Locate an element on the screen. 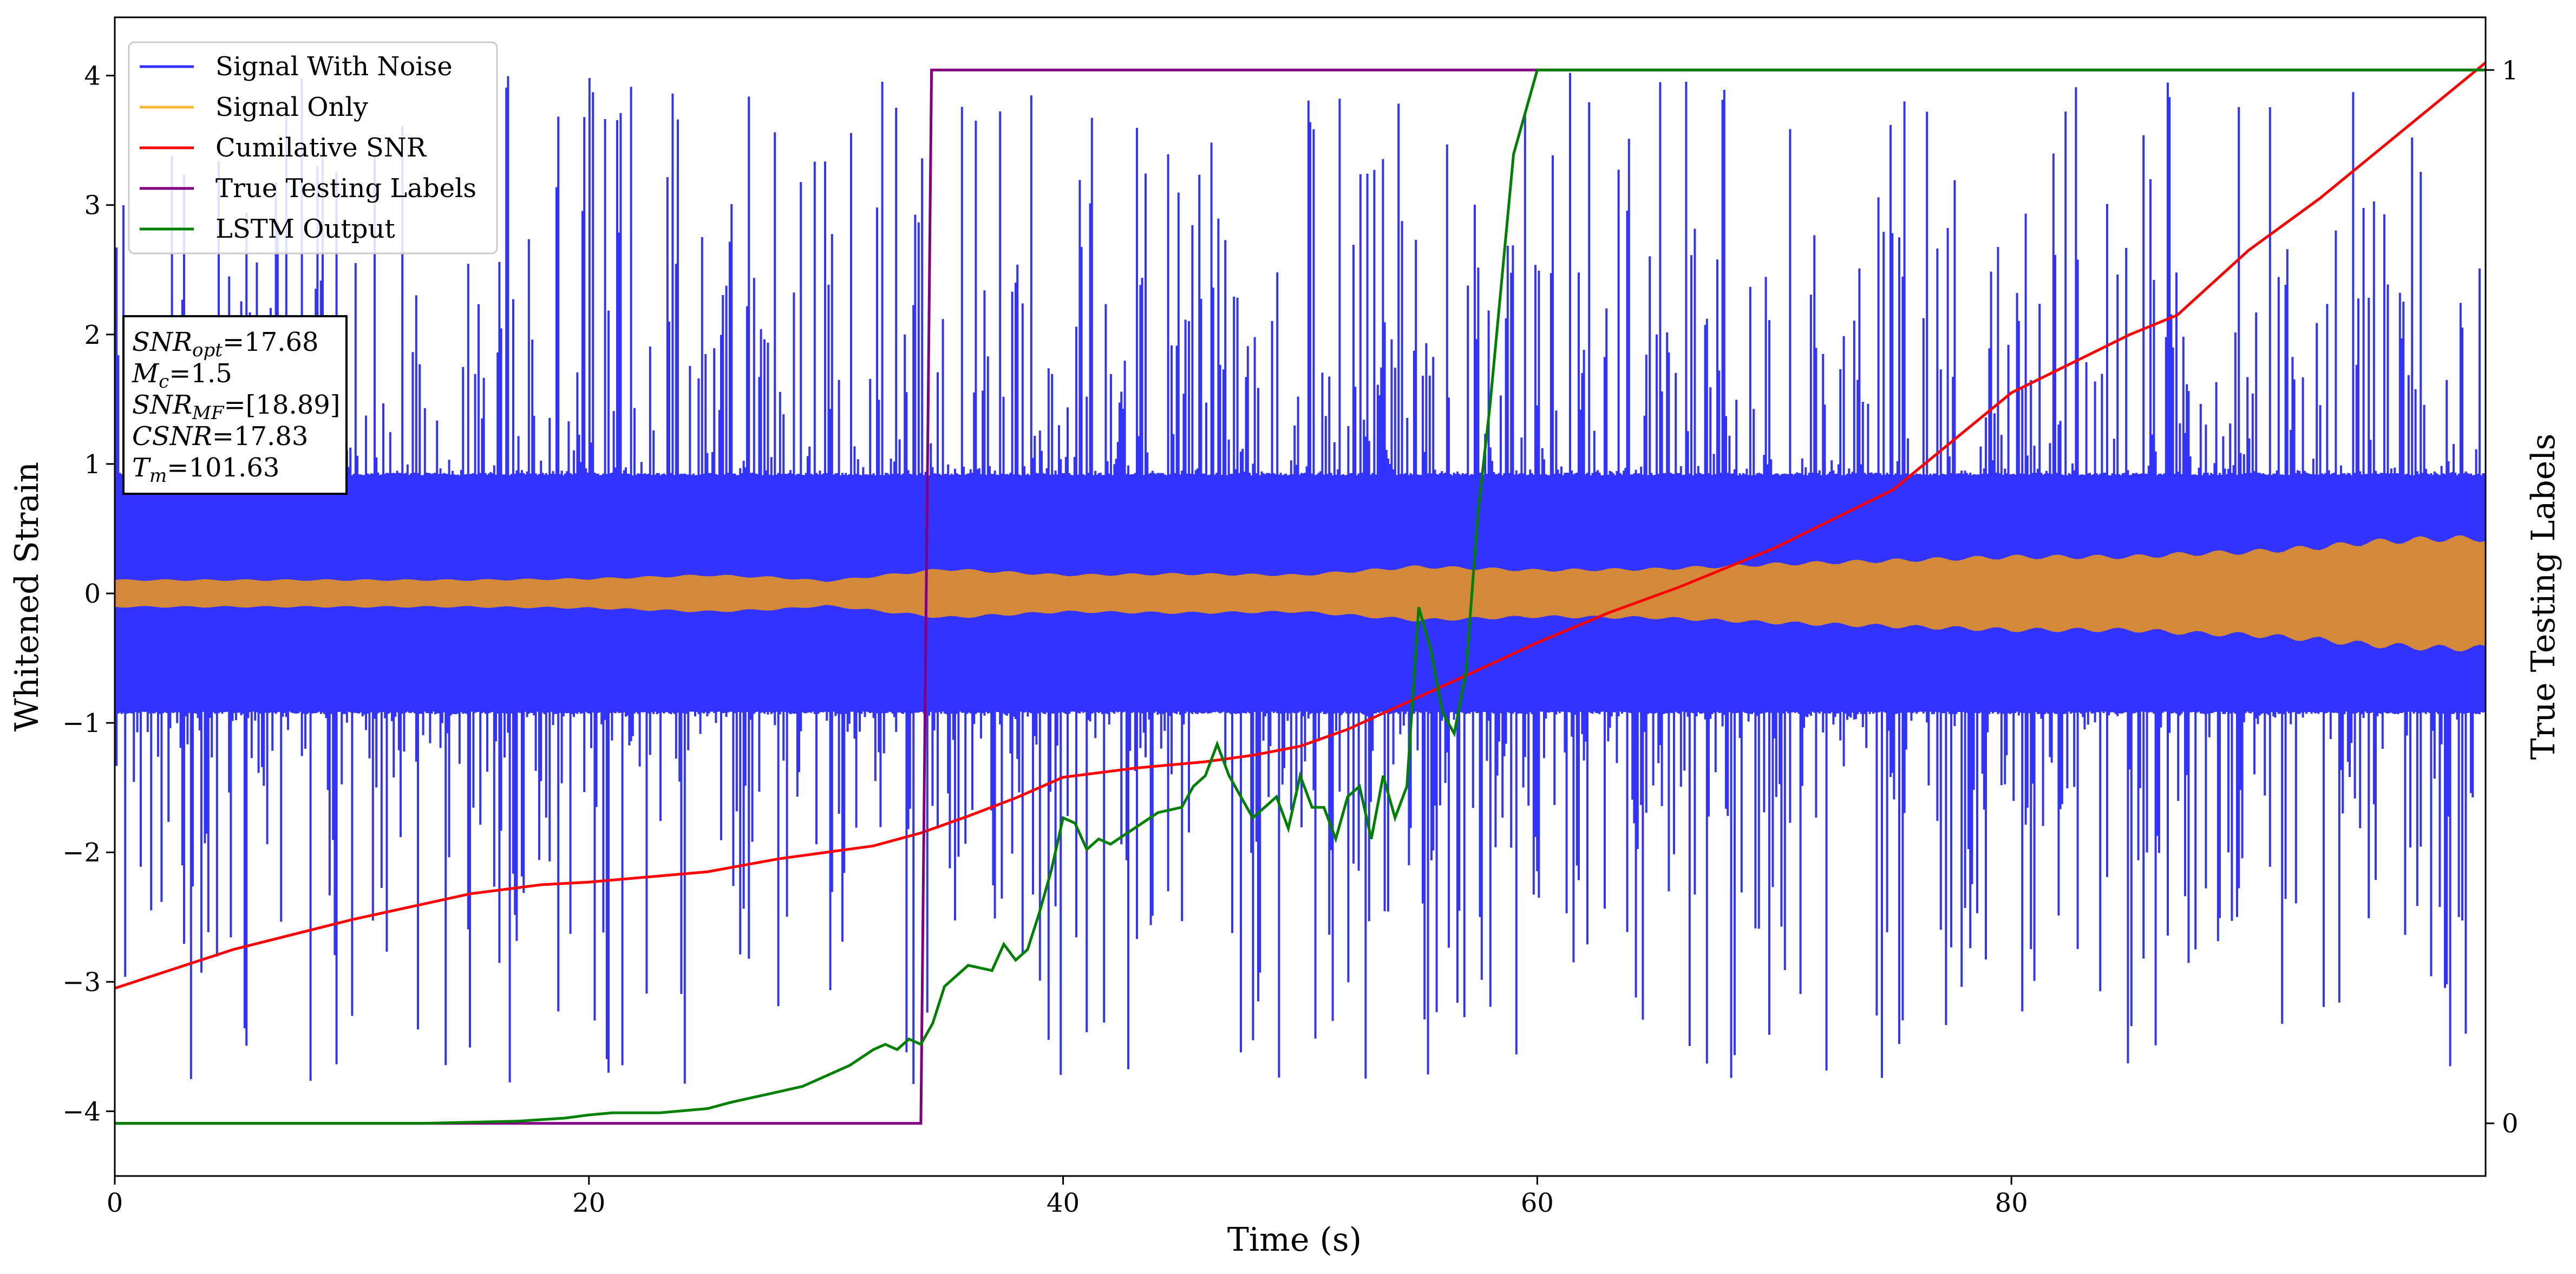 The width and height of the screenshot is (2576, 1274). annotation-box is located at coordinates (235, 405).